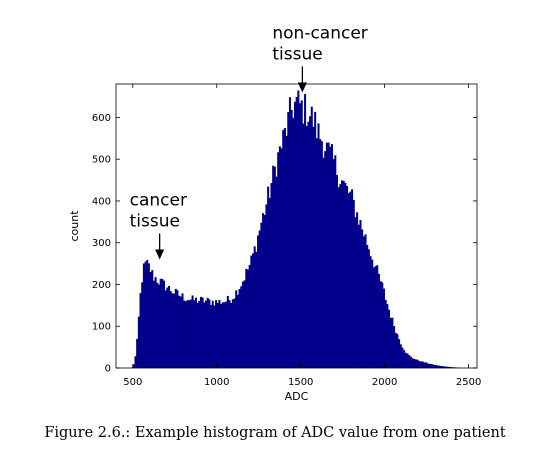 The image size is (550, 452). Describe the element at coordinates (101, 118) in the screenshot. I see `y-tick-label: 600` at that location.